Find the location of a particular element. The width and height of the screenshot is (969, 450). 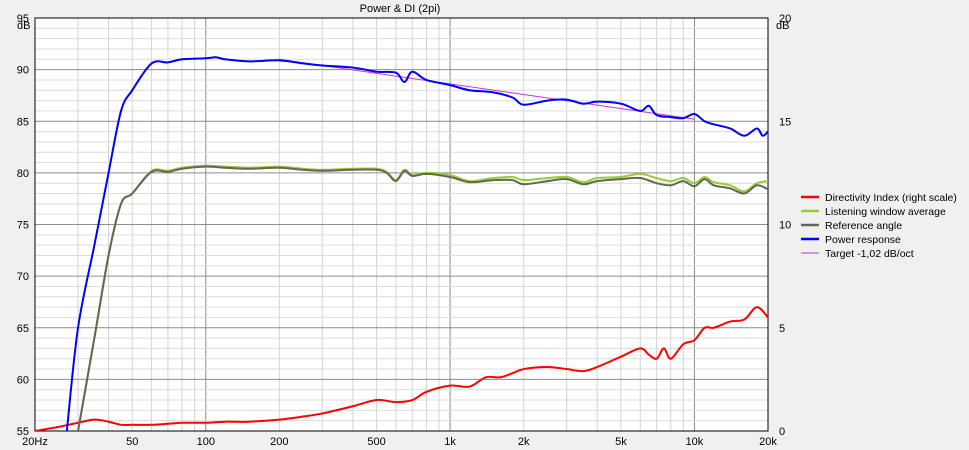

y-tick-label: 95 is located at coordinates (23, 19).